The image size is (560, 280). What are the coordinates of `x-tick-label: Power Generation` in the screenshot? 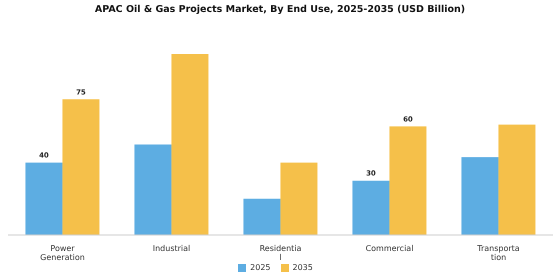 It's located at (62, 253).